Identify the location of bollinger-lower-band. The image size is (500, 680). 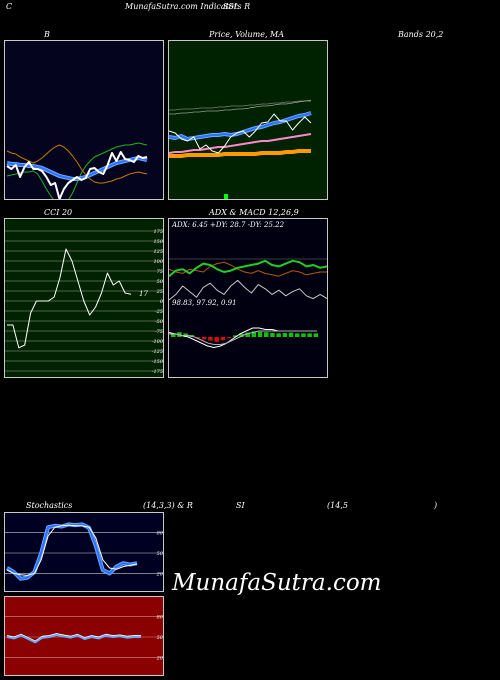
(77, 164).